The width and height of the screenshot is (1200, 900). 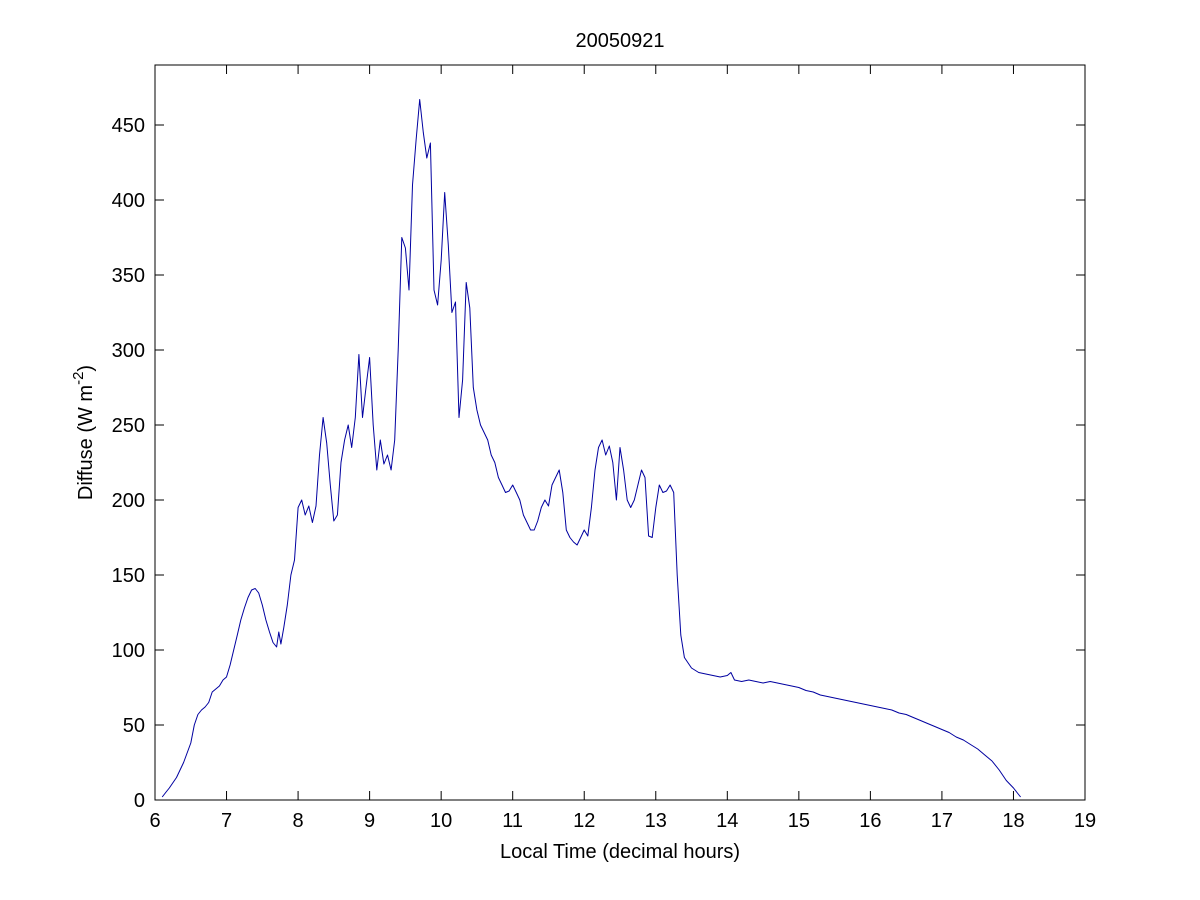 What do you see at coordinates (83, 432) in the screenshot?
I see `y-axis-label: Diffuse (W m-2)` at bounding box center [83, 432].